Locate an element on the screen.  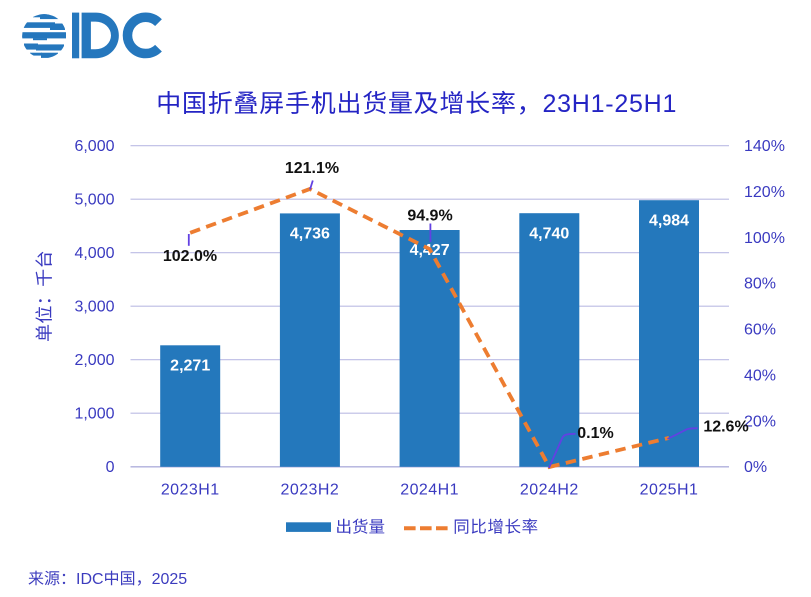
svg-text: 0 is located at coordinates (110, 467).